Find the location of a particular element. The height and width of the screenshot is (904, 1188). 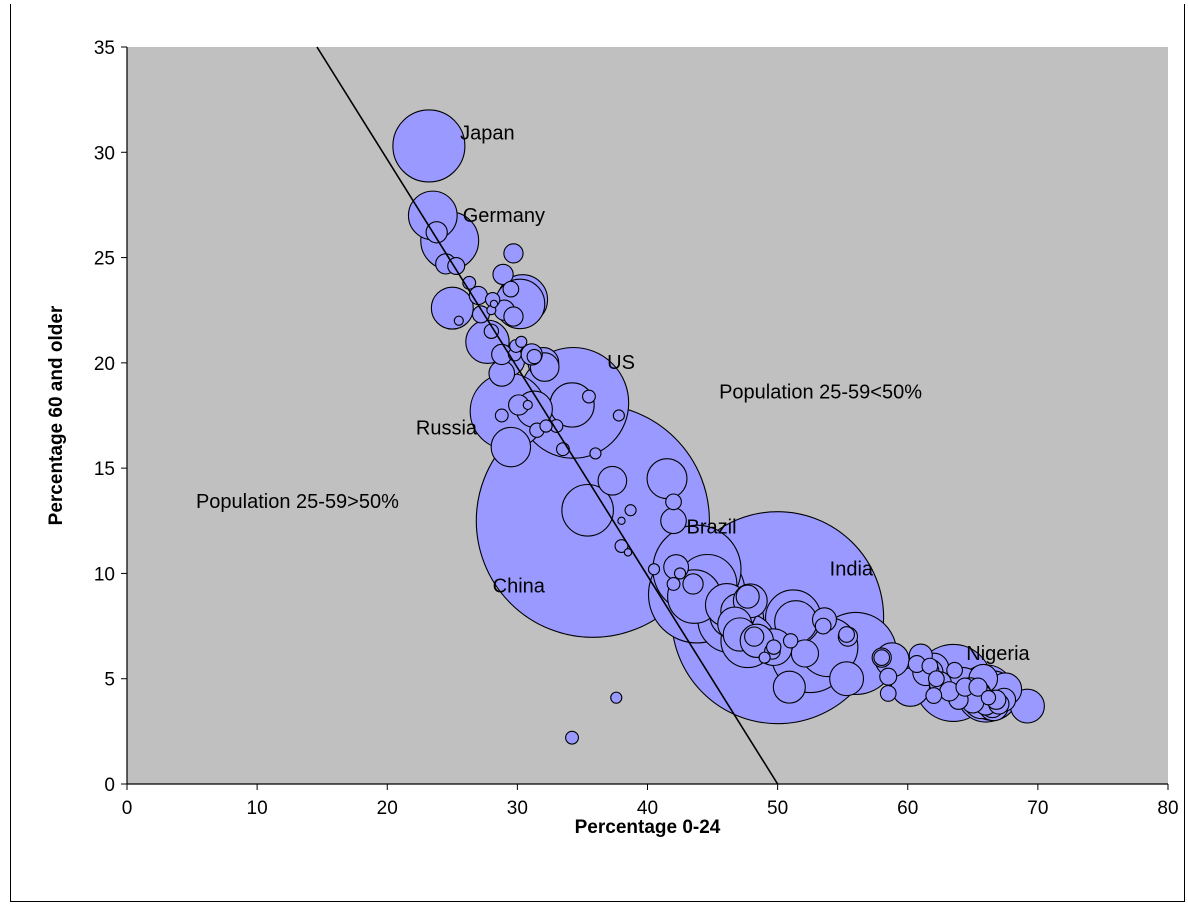

bubble-nicaragua is located at coordinates (882, 658).